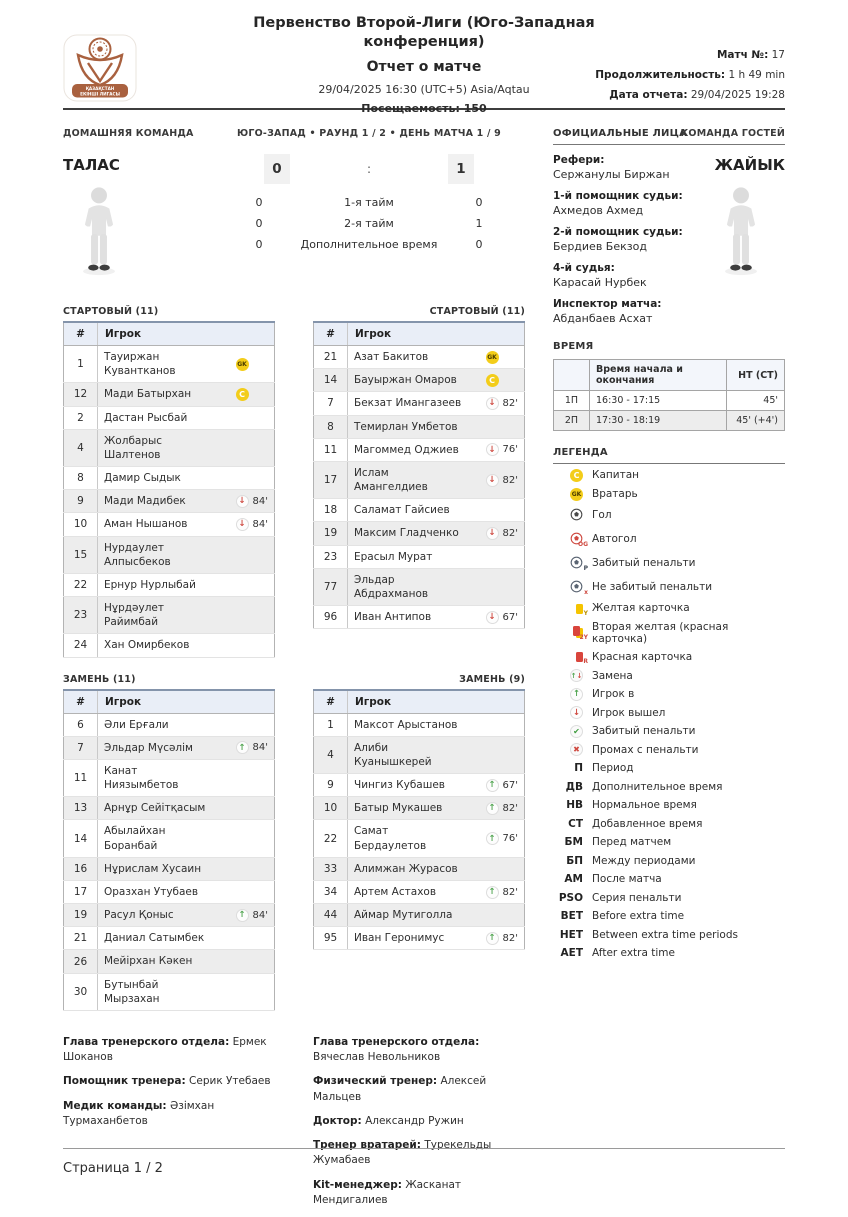  What do you see at coordinates (492, 357) in the screenshot?
I see `player-events: GK` at bounding box center [492, 357].